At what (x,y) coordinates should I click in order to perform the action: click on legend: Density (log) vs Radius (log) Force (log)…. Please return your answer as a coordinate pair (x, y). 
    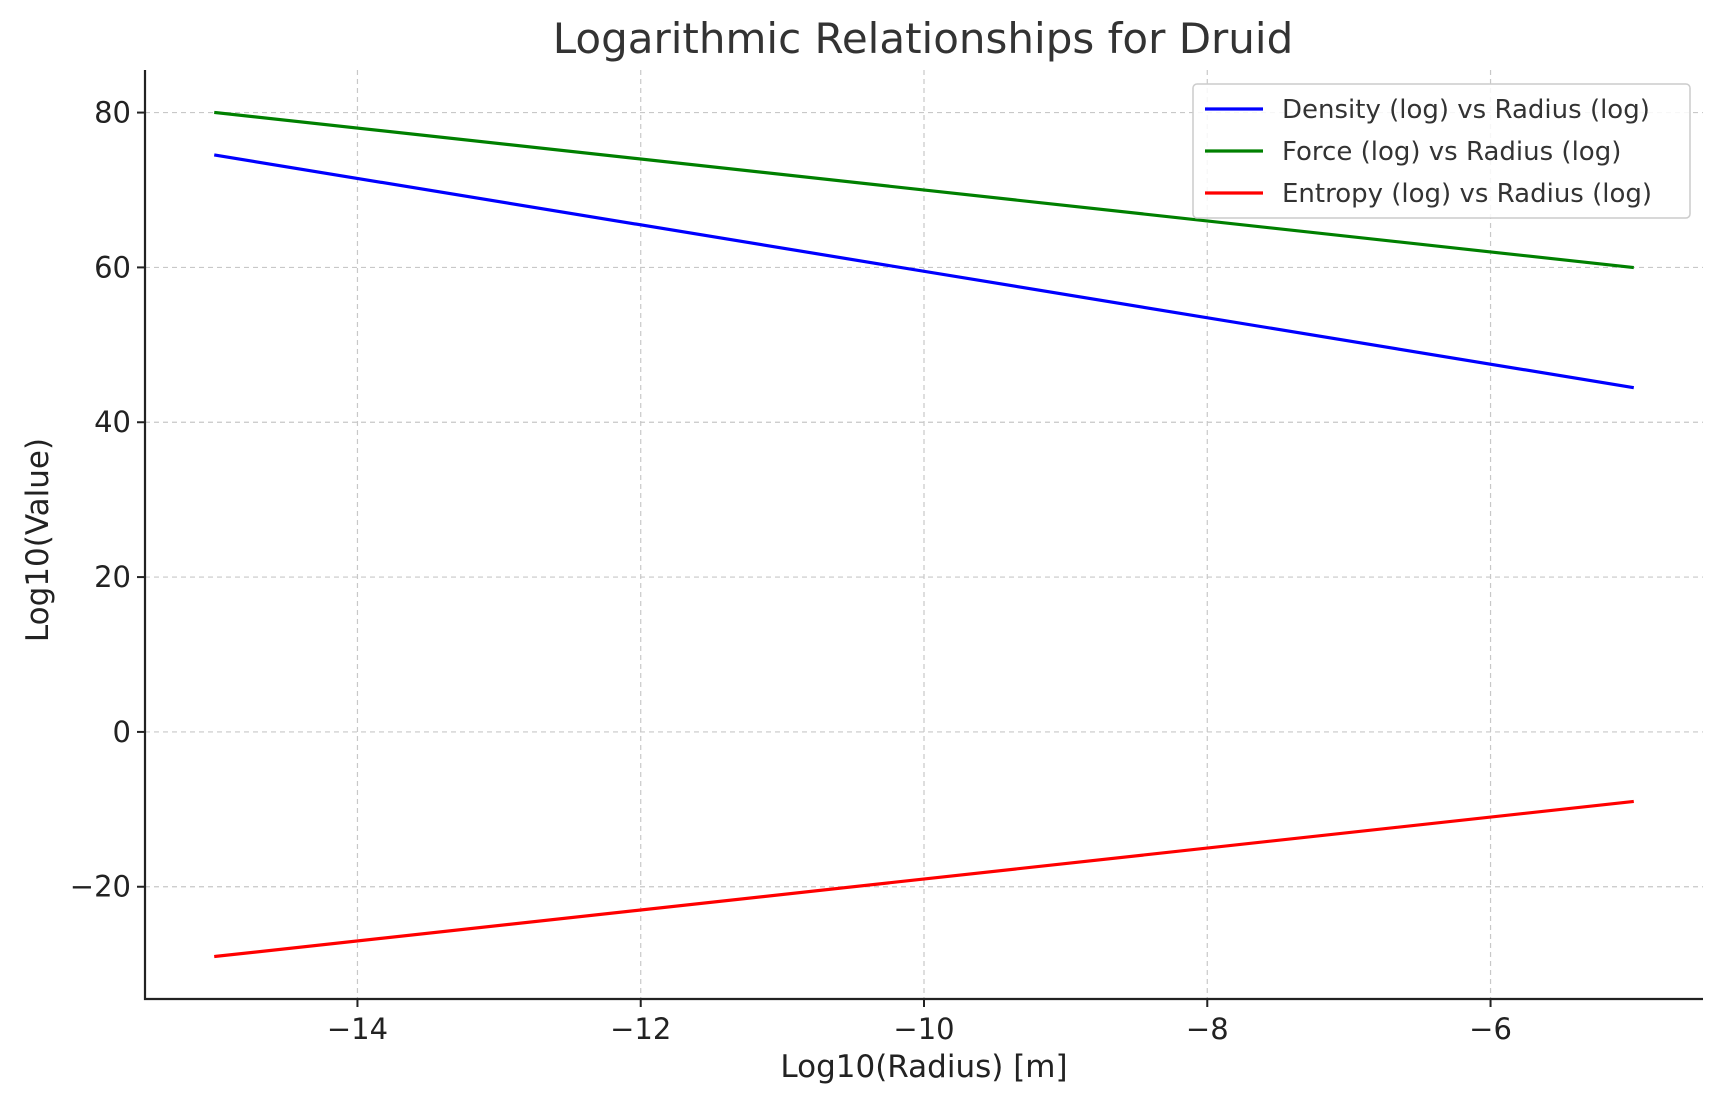
    Looking at the image, I should click on (1441, 151).